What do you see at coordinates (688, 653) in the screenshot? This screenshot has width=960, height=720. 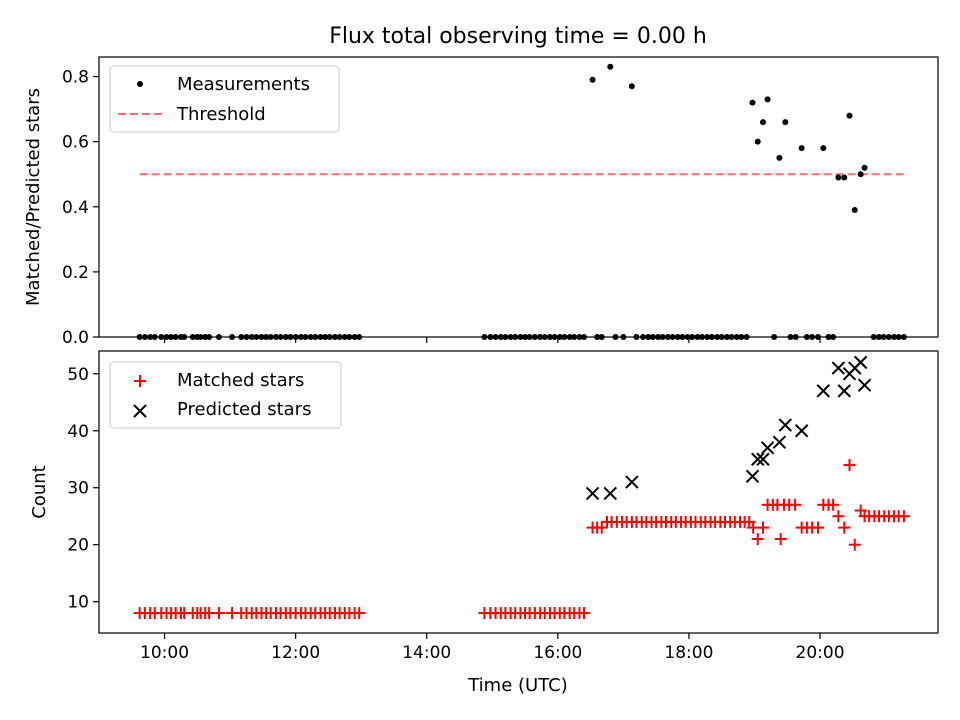 I see `x-tick-label: 18:00` at bounding box center [688, 653].